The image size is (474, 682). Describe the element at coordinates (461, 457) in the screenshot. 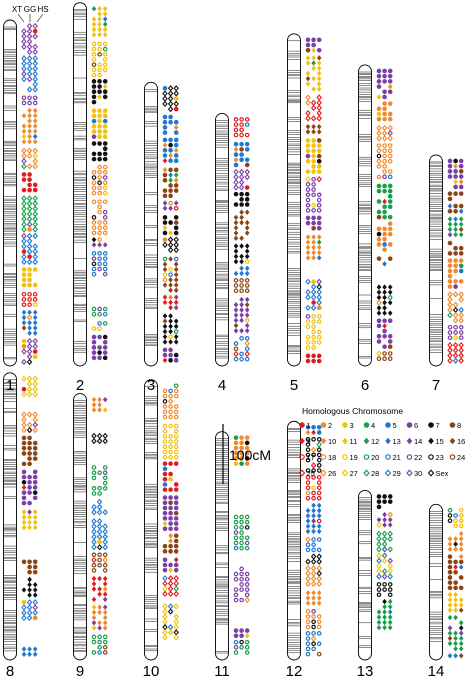

I see `legend-label: 24` at that location.